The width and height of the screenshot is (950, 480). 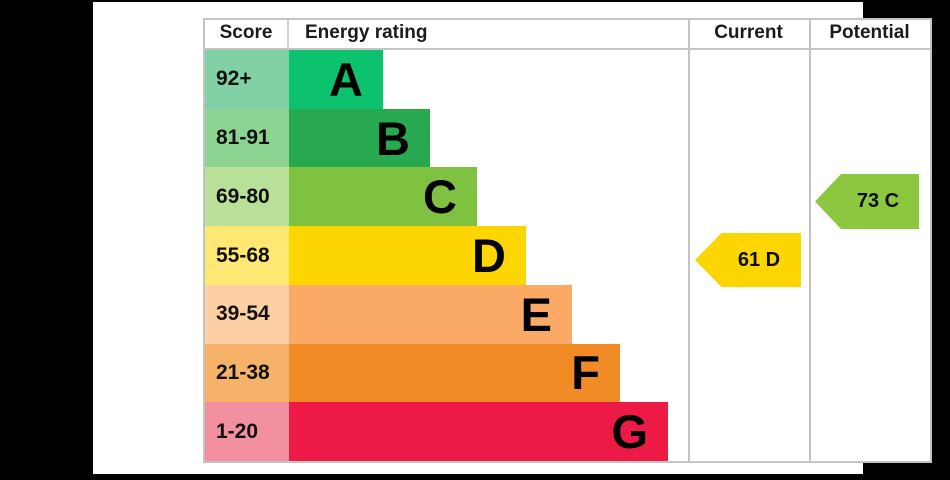 What do you see at coordinates (629, 432) in the screenshot?
I see `rating-letter-g: G` at bounding box center [629, 432].